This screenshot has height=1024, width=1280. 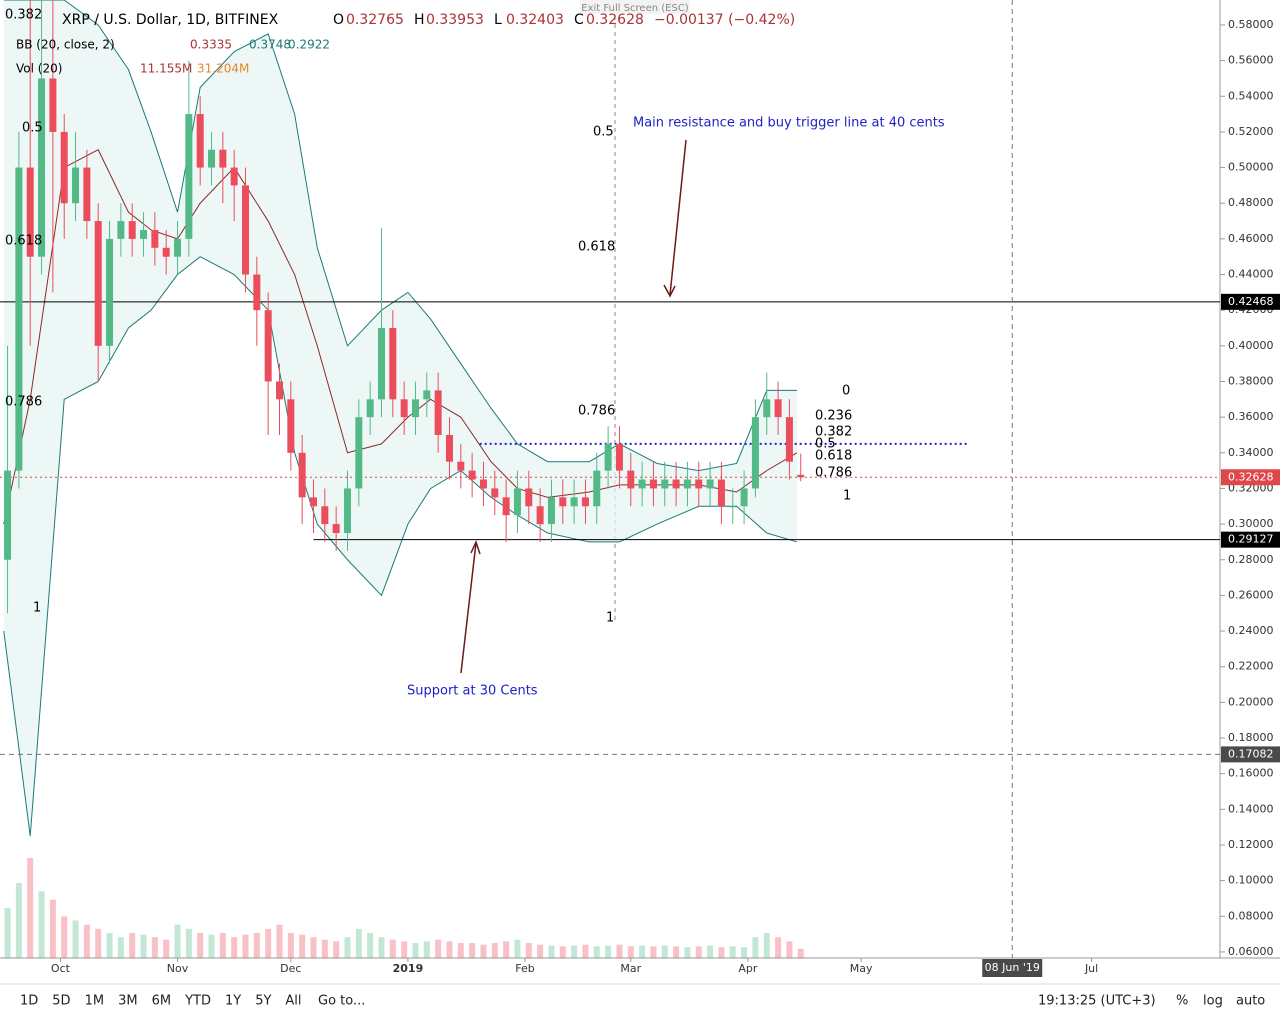 What do you see at coordinates (162, 1001) in the screenshot?
I see `range-button: 6M` at bounding box center [162, 1001].